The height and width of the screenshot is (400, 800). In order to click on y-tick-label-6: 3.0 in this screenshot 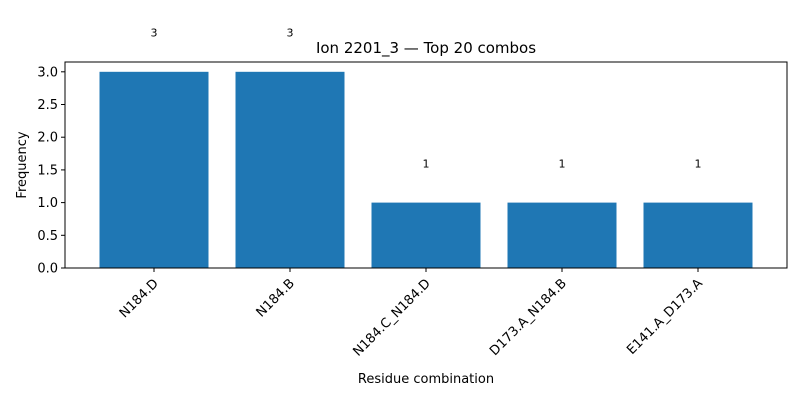, I will do `click(47, 72)`.